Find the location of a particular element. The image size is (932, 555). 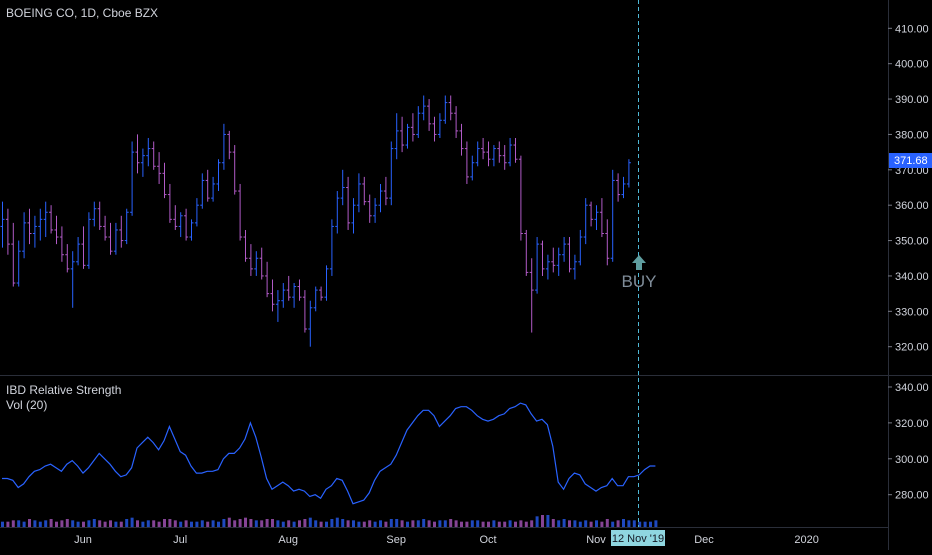

time-axis-label: Aug is located at coordinates (288, 540).